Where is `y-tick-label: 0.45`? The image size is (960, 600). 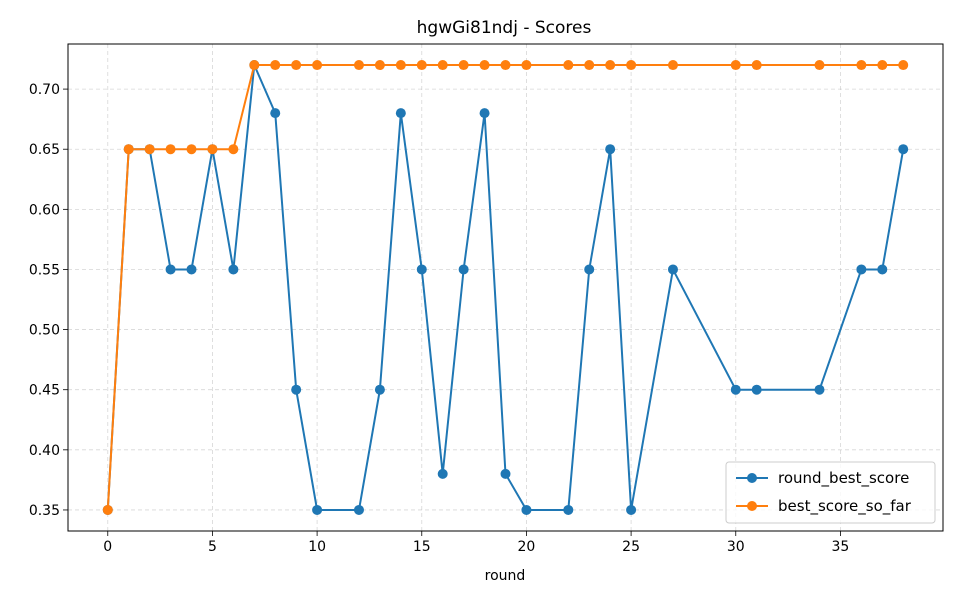 y-tick-label: 0.45 is located at coordinates (44, 391).